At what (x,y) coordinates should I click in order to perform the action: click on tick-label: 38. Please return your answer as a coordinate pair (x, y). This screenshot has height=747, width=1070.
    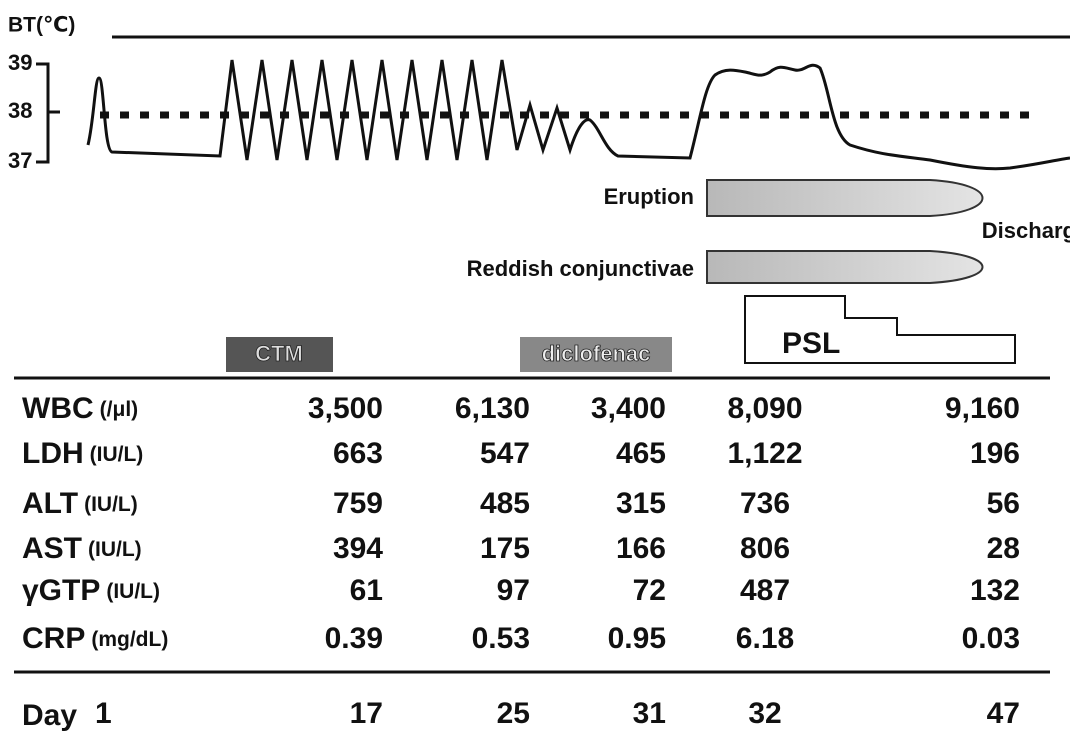
    Looking at the image, I should click on (20, 110).